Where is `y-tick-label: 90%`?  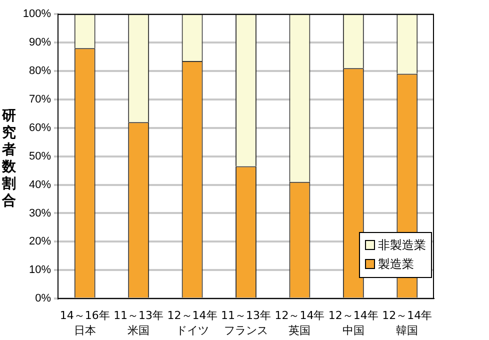
y-tick-label: 90% is located at coordinates (40, 42).